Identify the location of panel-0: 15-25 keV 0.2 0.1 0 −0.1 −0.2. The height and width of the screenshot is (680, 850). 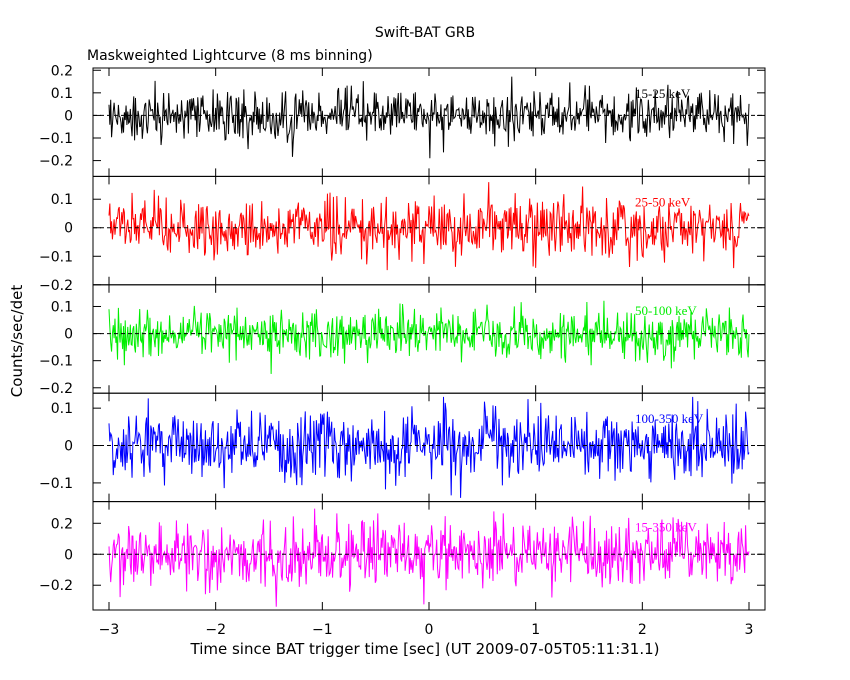
(402, 120).